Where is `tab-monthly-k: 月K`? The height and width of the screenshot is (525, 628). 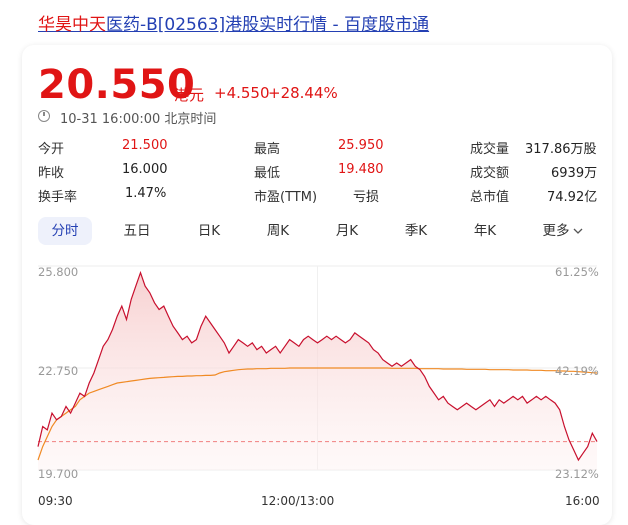
tab-monthly-k: 月K is located at coordinates (347, 231).